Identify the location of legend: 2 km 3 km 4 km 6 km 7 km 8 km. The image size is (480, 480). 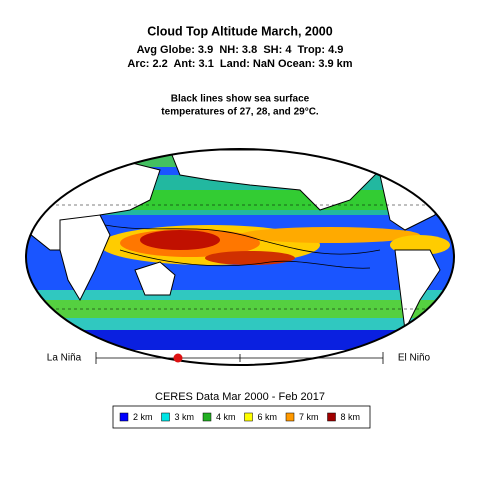
(240, 417).